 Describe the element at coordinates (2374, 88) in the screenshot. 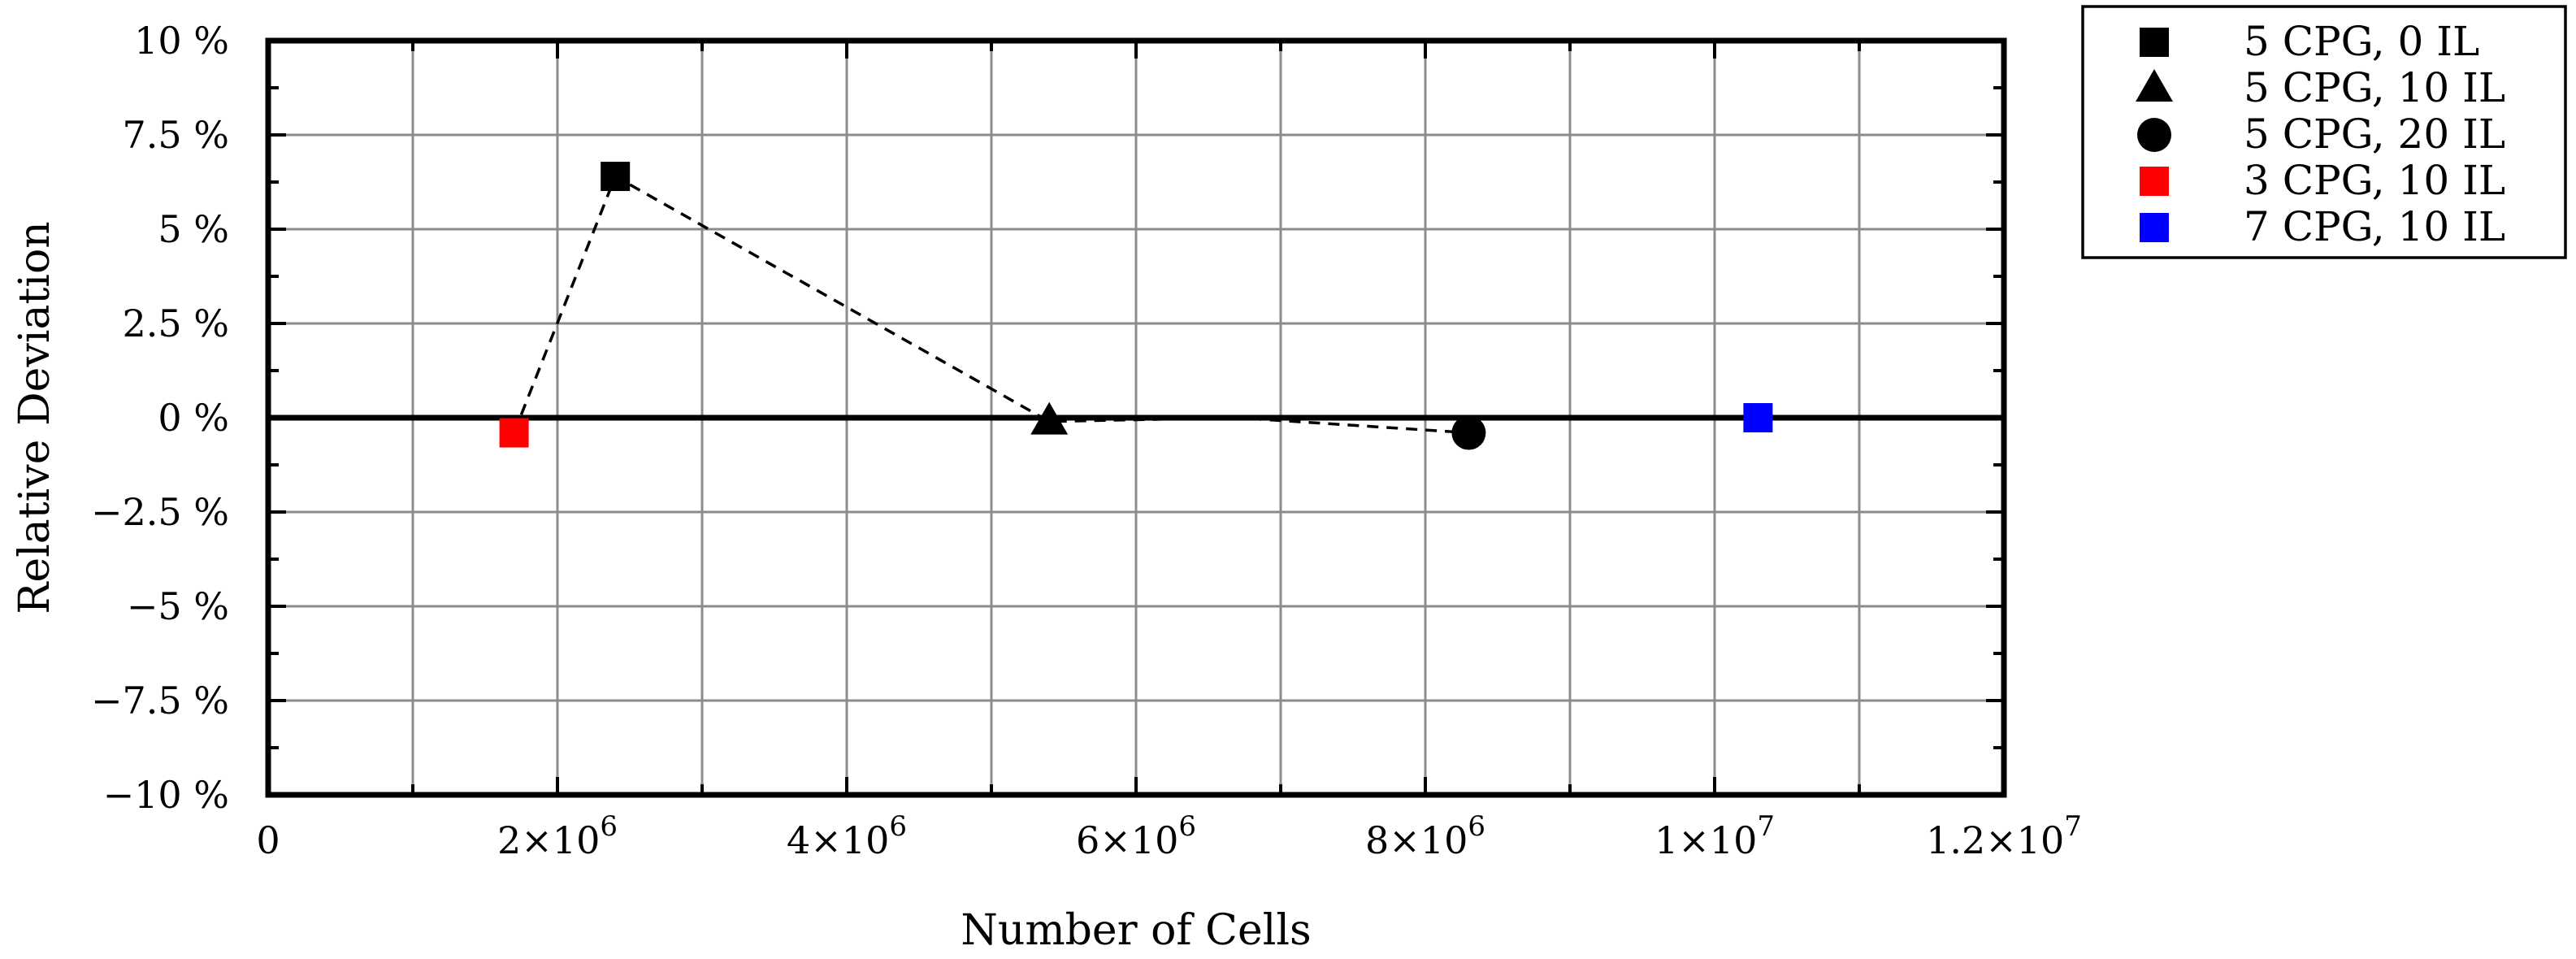

I see `legend-label: 5 CPG, 10 IL` at that location.